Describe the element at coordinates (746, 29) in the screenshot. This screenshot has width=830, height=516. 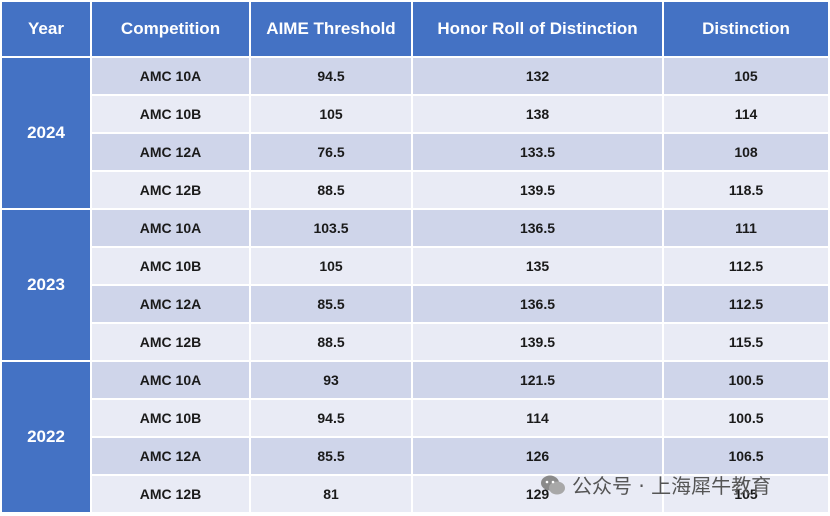
I see `header-cell: Distinction` at that location.